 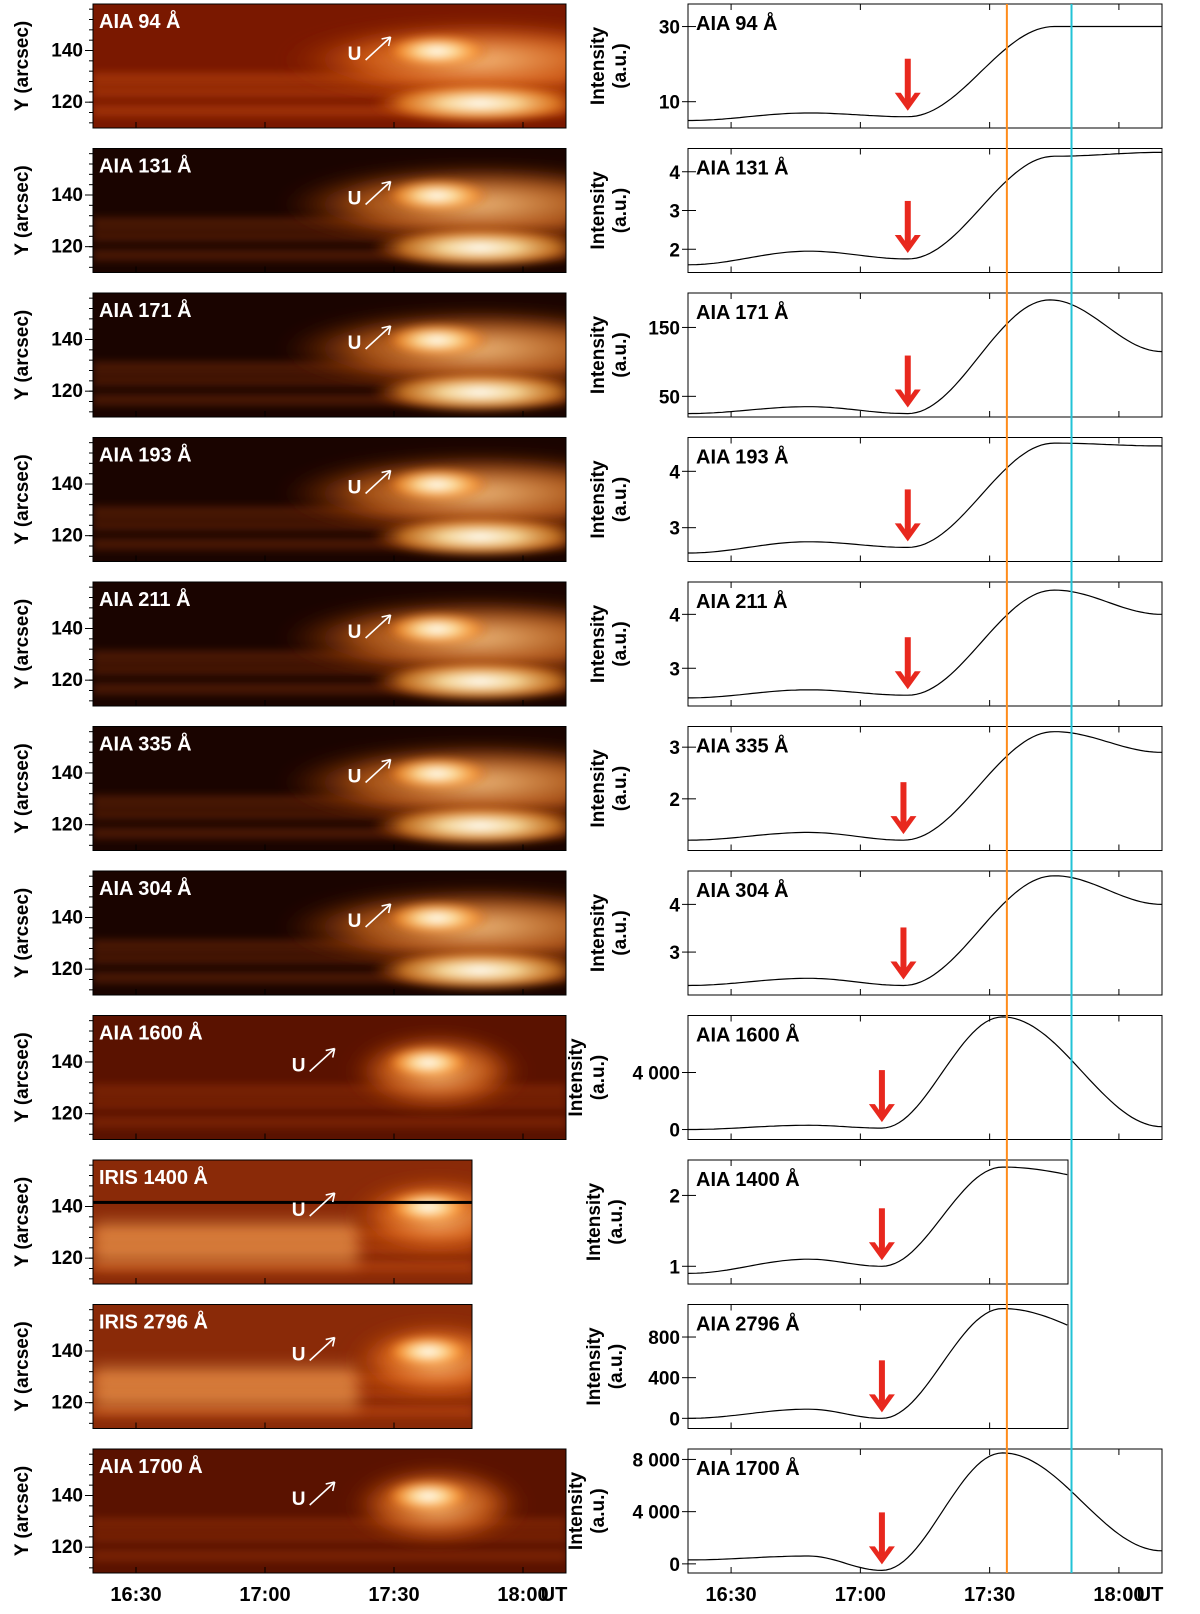 I want to click on map-panel: AIA 335 Å U 120 140 Y (arcsec), so click(x=289, y=788).